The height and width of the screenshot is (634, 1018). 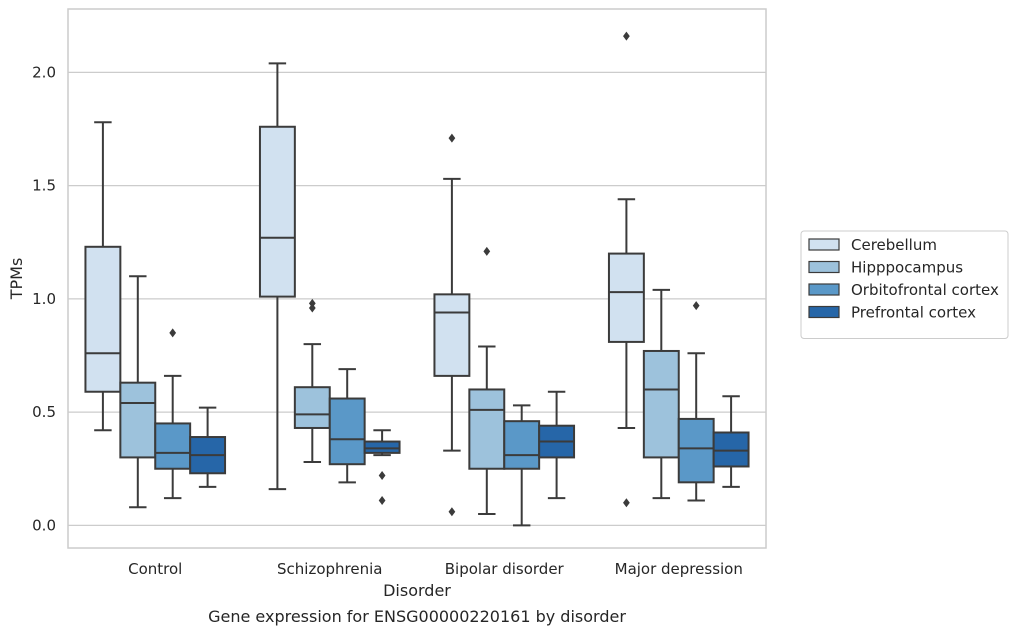 What do you see at coordinates (44, 412) in the screenshot?
I see `y-tick-label: 0.5` at bounding box center [44, 412].